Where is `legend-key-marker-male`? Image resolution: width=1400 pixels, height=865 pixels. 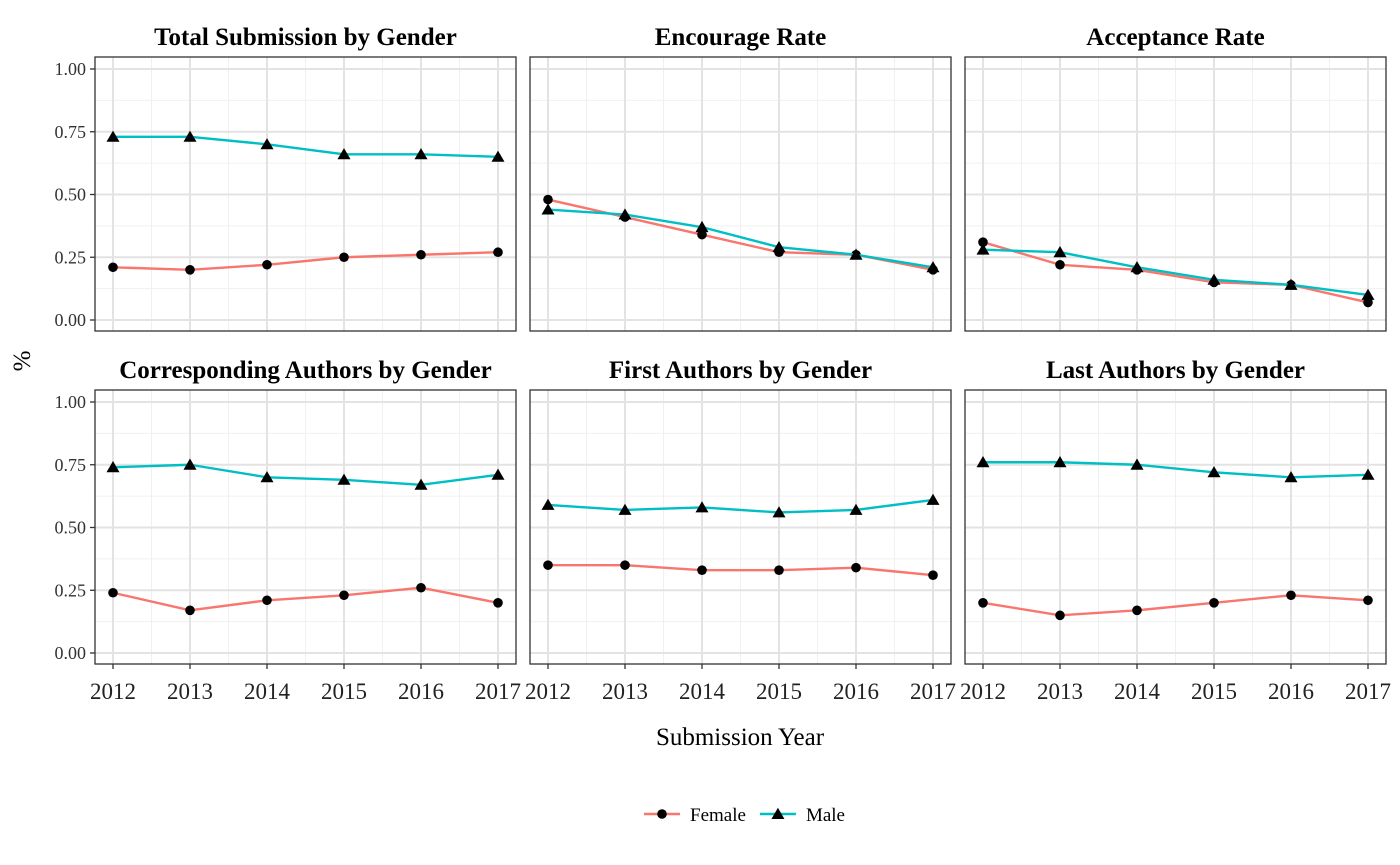 legend-key-marker-male is located at coordinates (778, 813).